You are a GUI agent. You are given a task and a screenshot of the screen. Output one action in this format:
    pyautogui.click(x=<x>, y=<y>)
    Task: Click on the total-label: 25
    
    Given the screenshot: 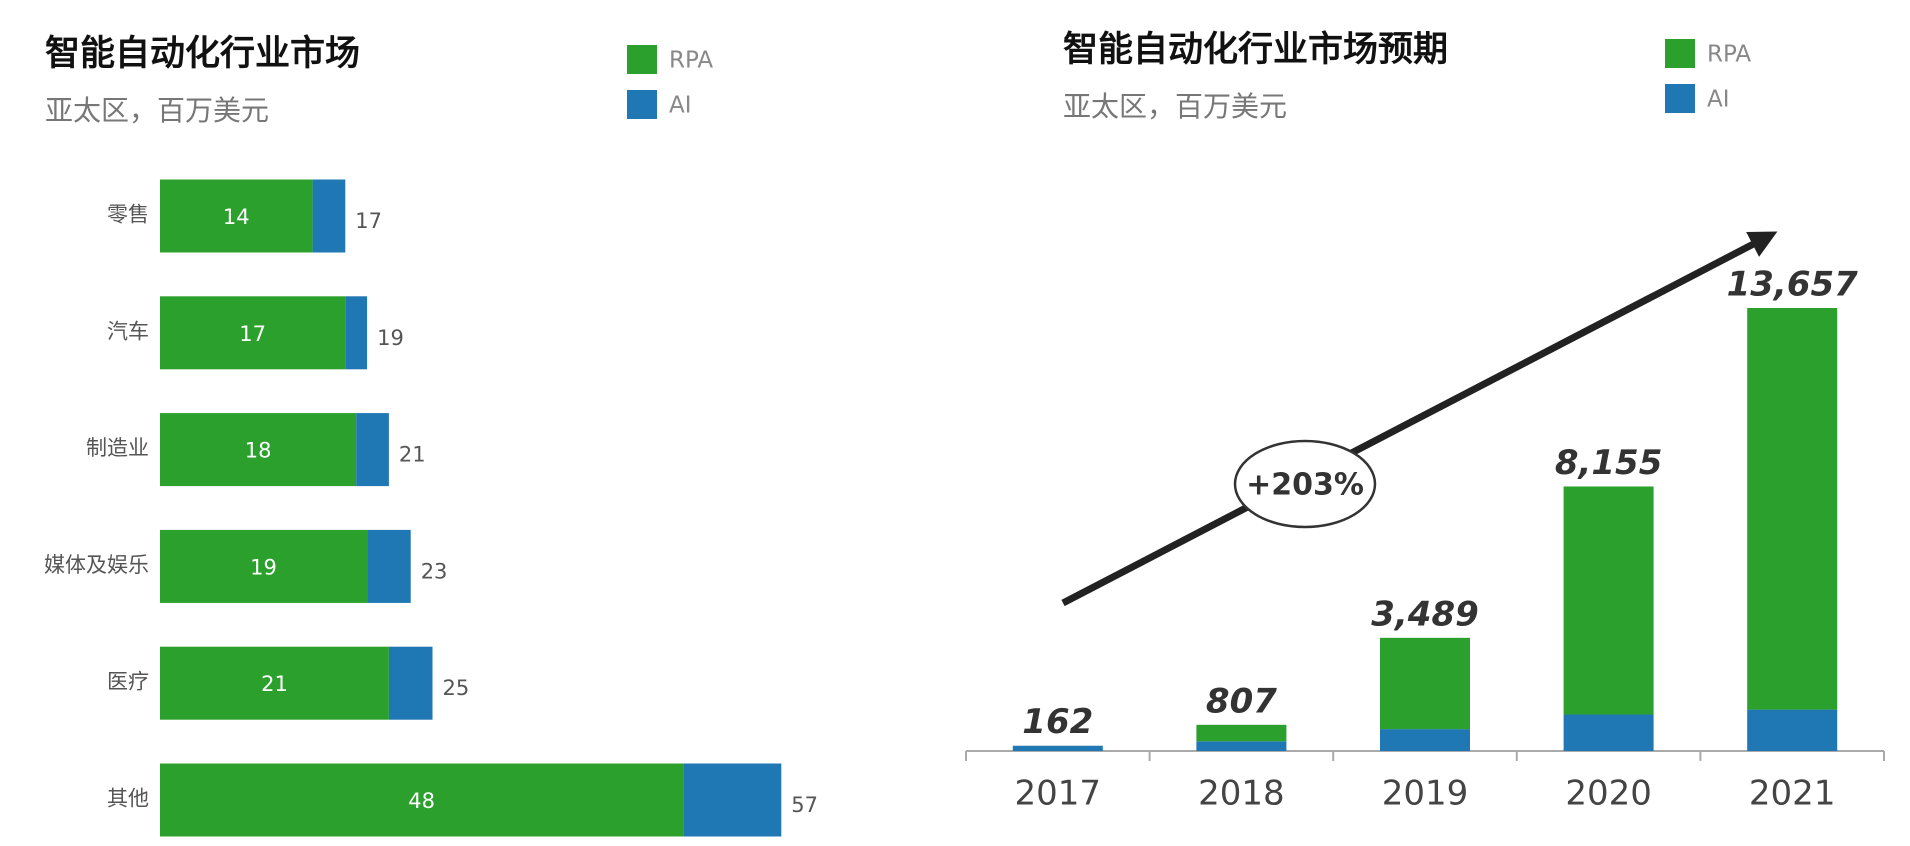 What is the action you would take?
    pyautogui.click(x=456, y=688)
    